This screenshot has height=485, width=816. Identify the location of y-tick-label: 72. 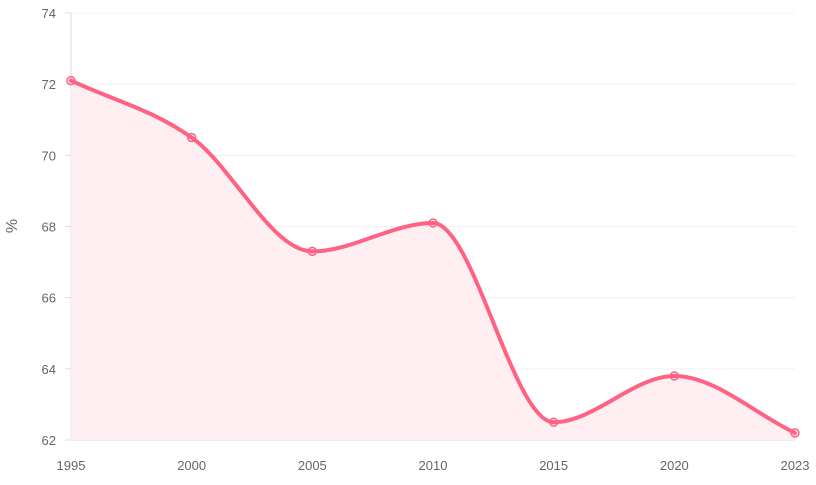
(49, 84).